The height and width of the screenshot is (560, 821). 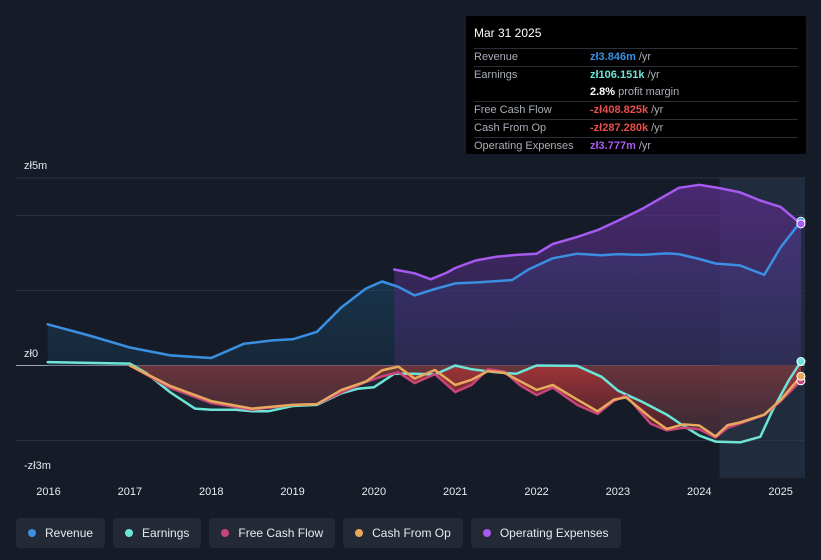 I want to click on x-tick-label: 2024, so click(x=699, y=492).